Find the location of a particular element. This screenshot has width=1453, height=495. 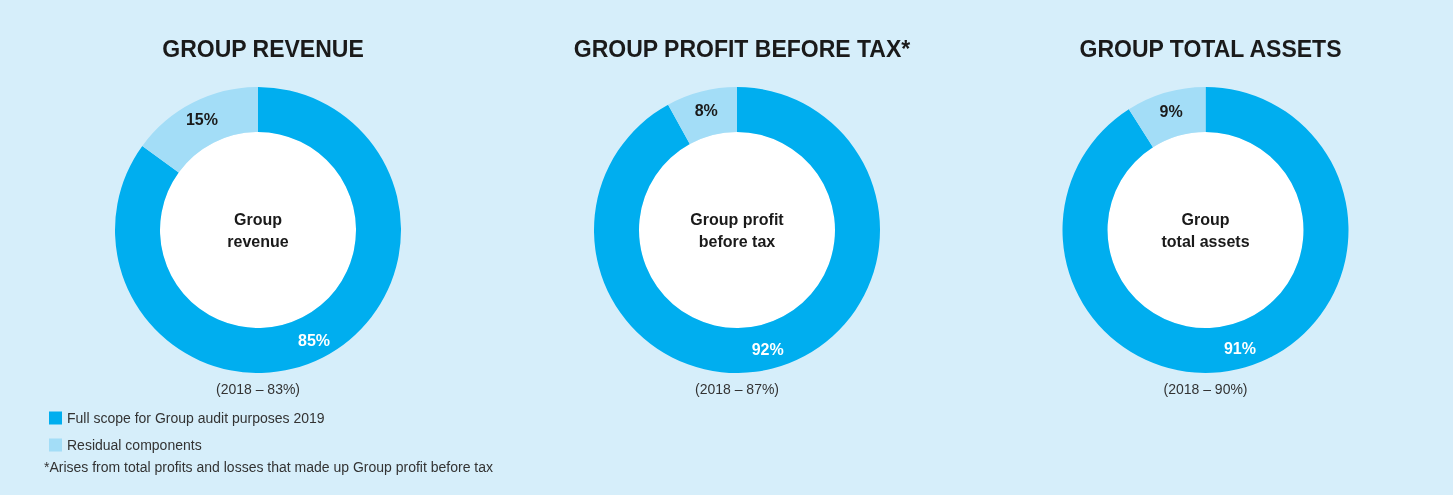

data-label: 85% is located at coordinates (314, 340).